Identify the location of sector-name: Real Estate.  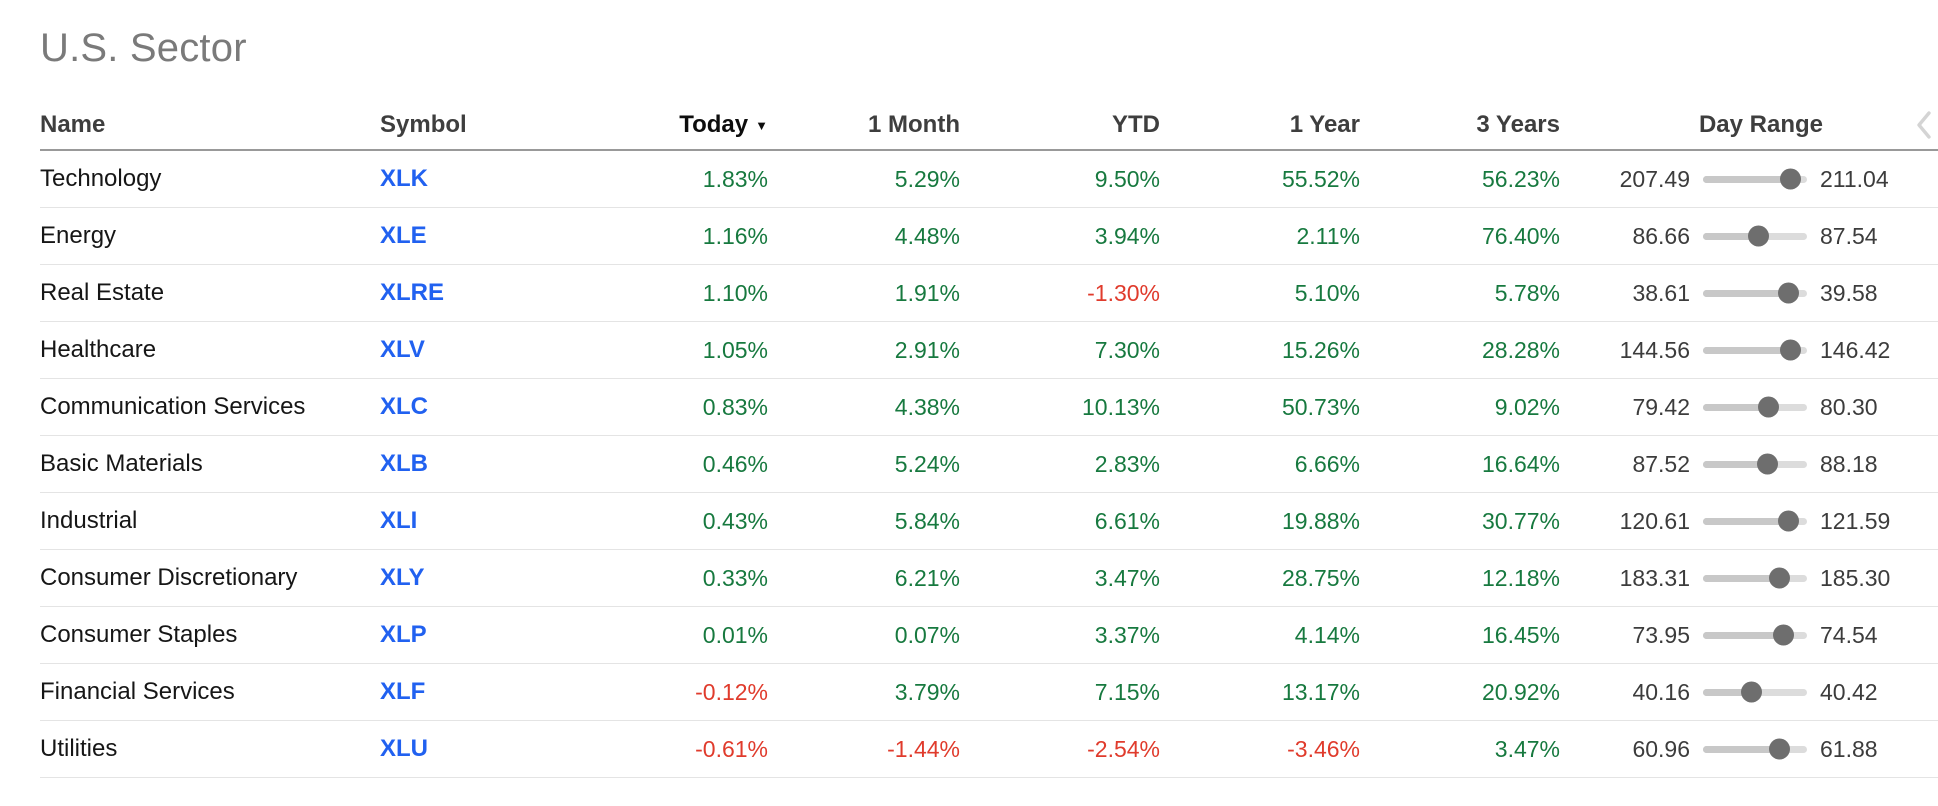
(102, 292).